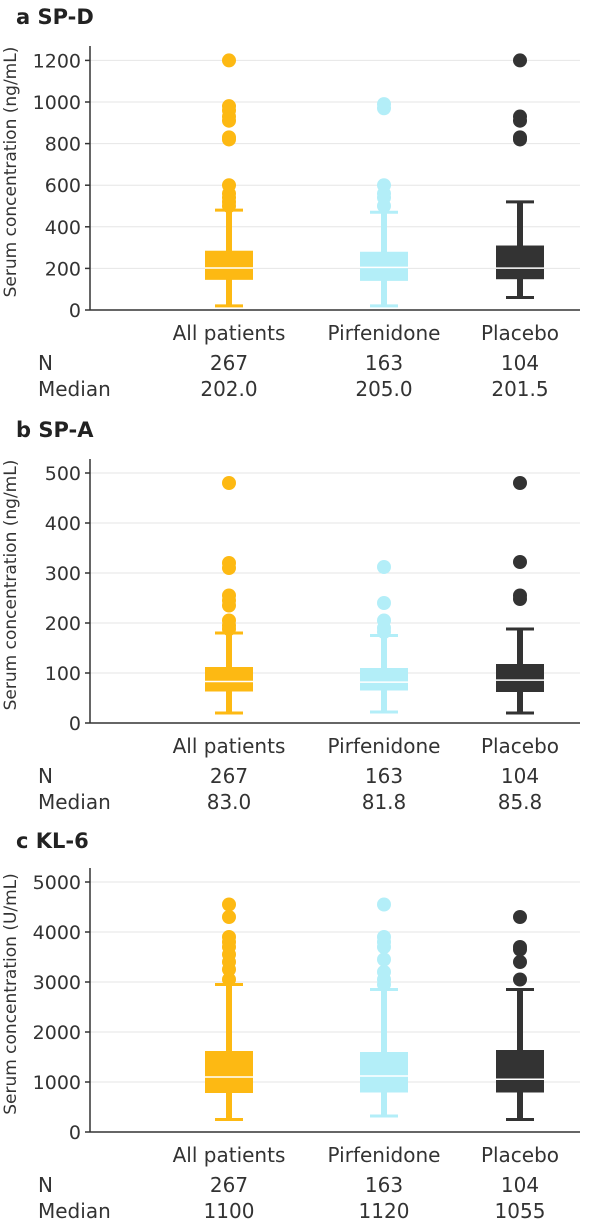 Image resolution: width=596 pixels, height=1224 pixels. Describe the element at coordinates (65, 17) in the screenshot. I see `panel-title-text: SP-D` at that location.